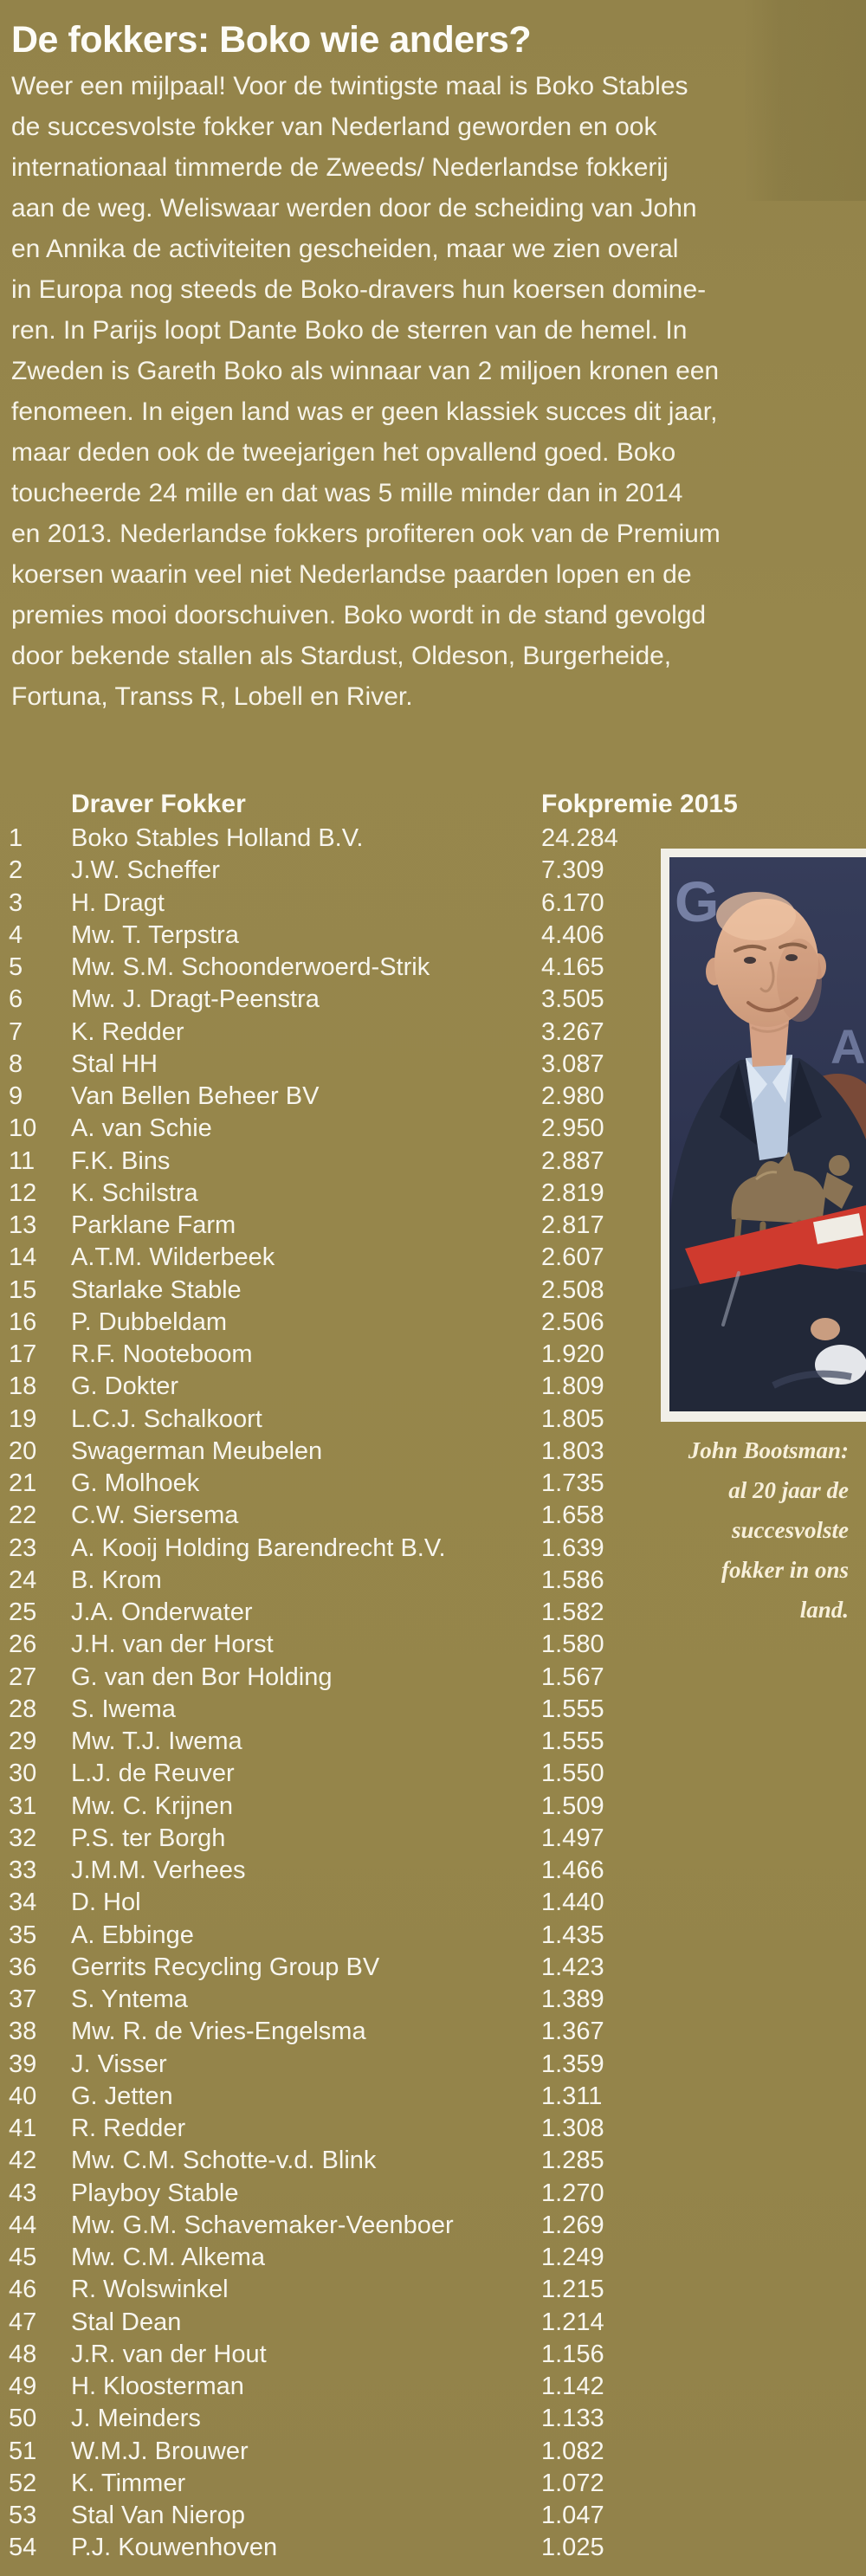 Image resolution: width=866 pixels, height=2576 pixels. I want to click on rank-cell: 8, so click(16, 1064).